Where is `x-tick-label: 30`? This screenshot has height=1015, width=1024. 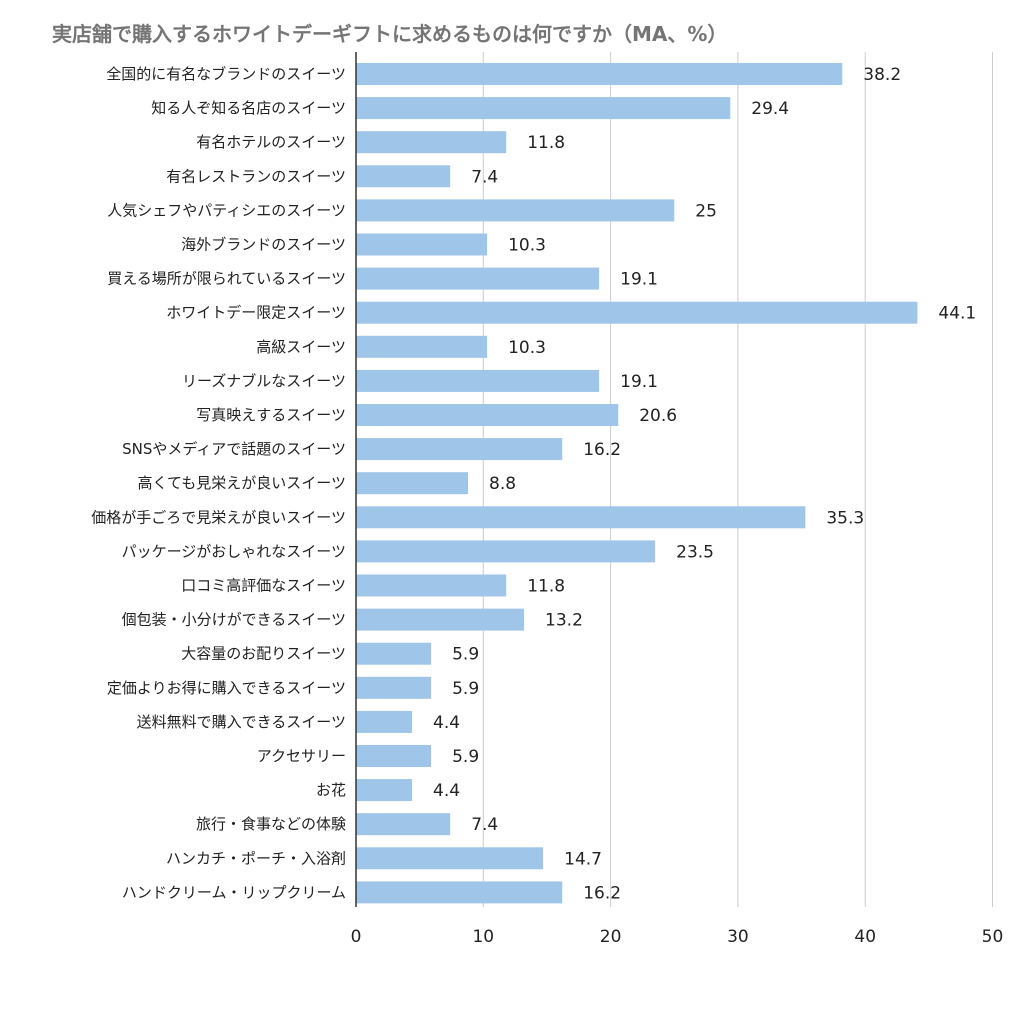
x-tick-label: 30 is located at coordinates (738, 937).